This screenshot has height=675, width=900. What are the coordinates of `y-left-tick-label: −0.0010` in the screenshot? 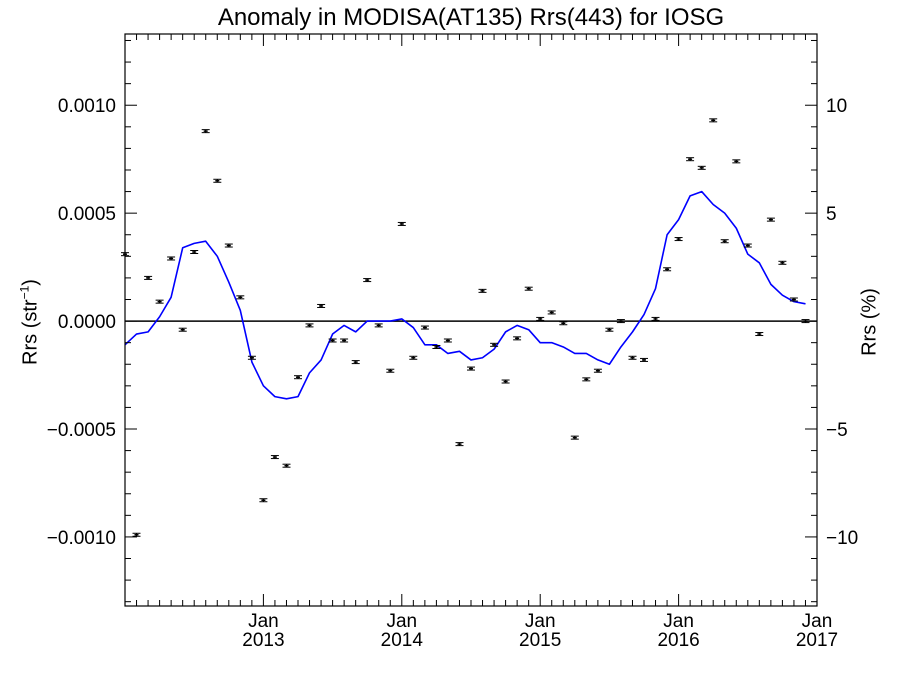 It's located at (81, 538).